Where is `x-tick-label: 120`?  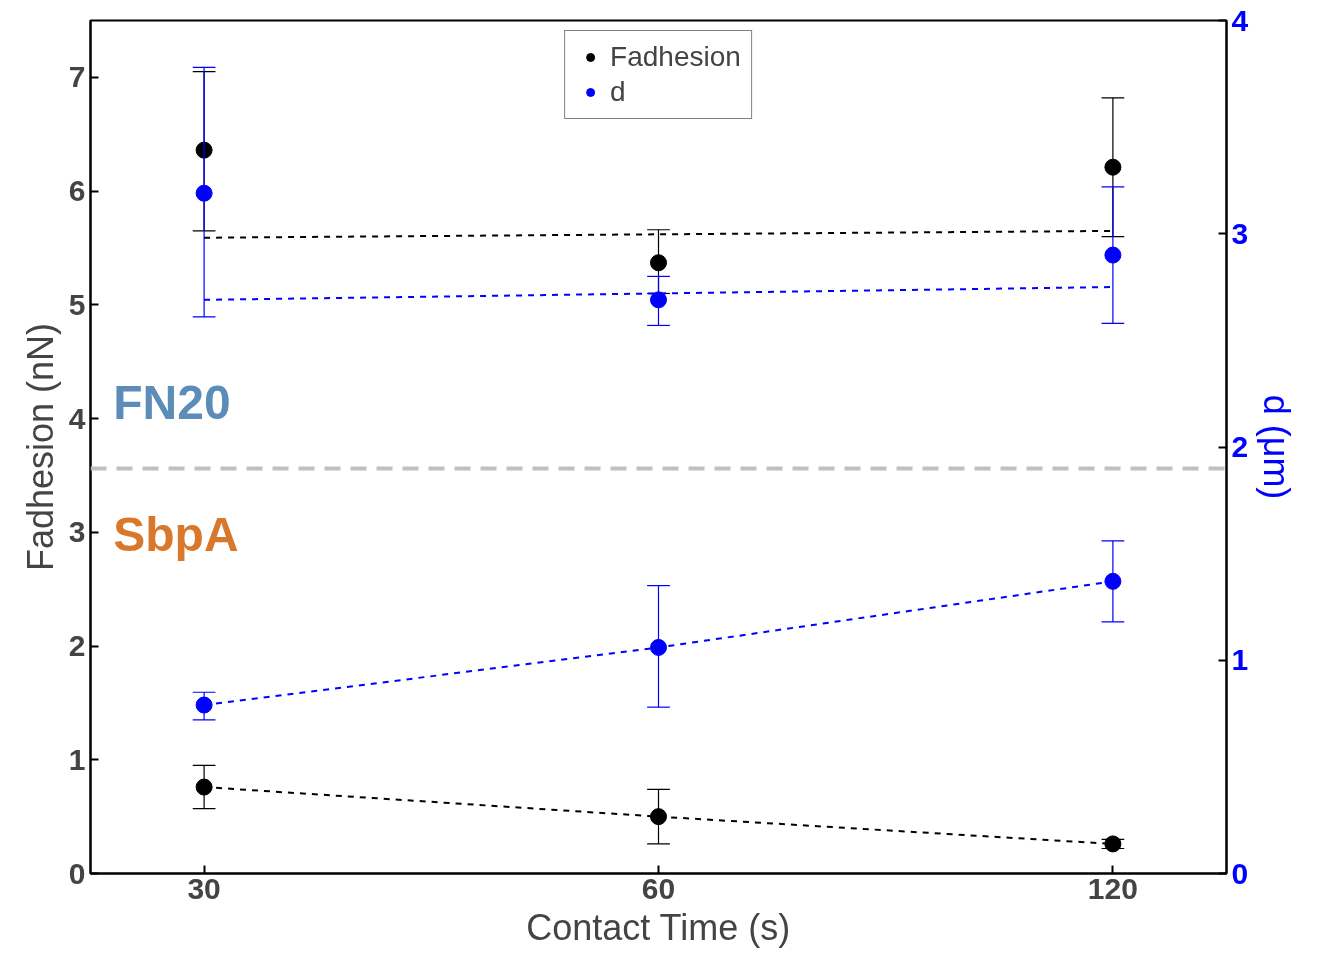 x-tick-label: 120 is located at coordinates (1112, 888).